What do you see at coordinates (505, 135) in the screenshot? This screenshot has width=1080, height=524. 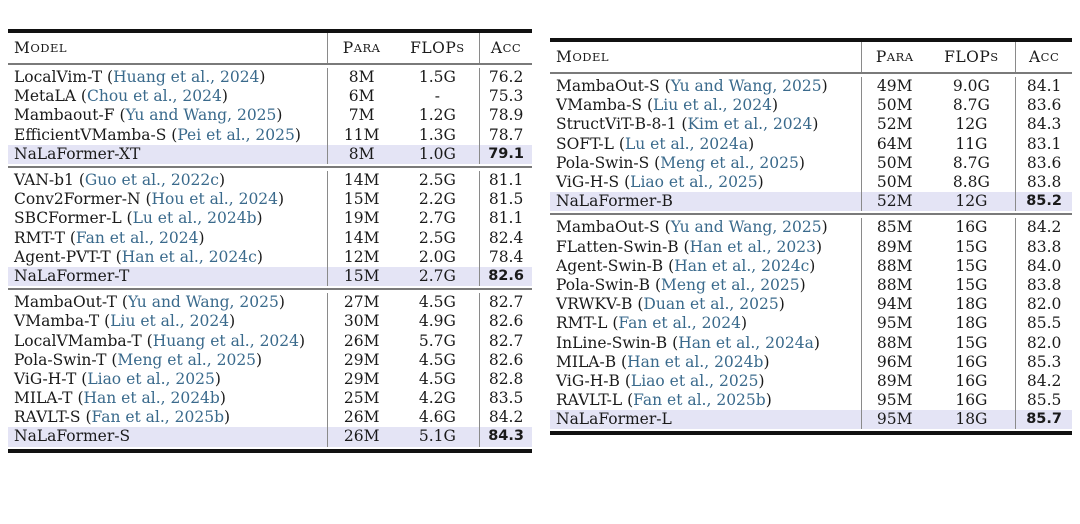 I see `acc-cell: 78.7` at bounding box center [505, 135].